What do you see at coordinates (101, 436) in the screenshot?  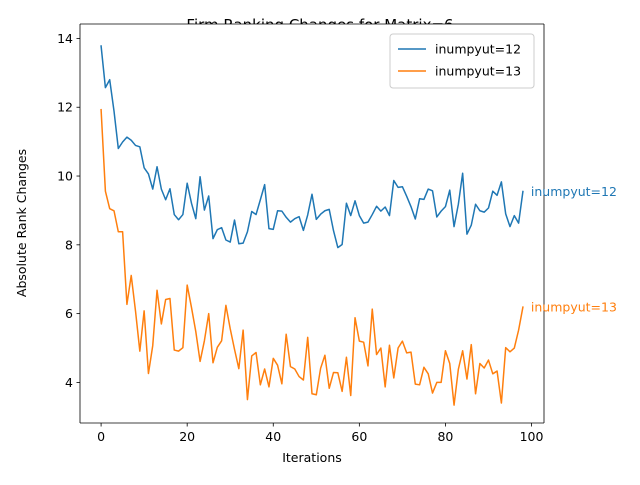 I see `x-tick-label: 0` at bounding box center [101, 436].